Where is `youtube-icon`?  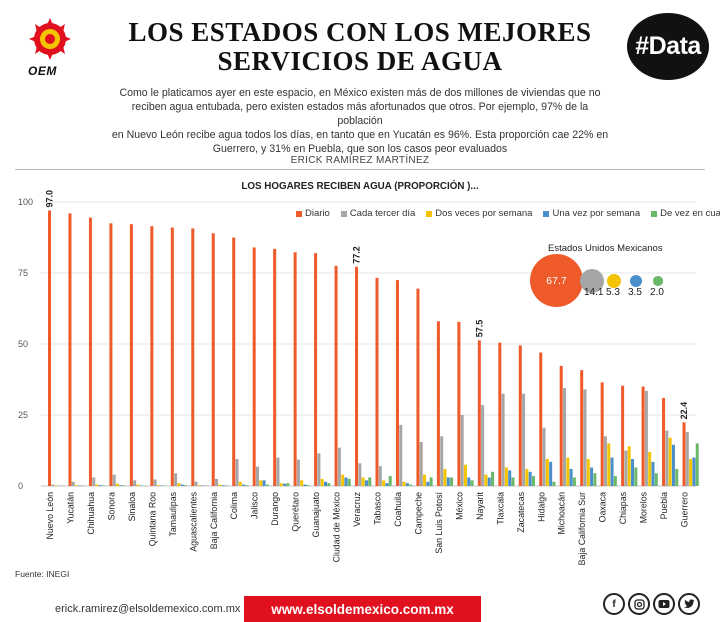
youtube-icon is located at coordinates (664, 604).